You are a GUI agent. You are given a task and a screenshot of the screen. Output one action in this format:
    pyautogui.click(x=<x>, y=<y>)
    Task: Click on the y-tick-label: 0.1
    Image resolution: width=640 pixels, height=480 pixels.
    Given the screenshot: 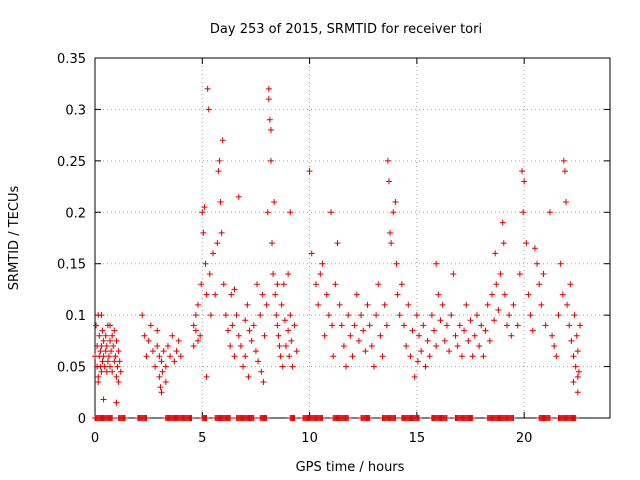 What is the action you would take?
    pyautogui.click(x=75, y=316)
    